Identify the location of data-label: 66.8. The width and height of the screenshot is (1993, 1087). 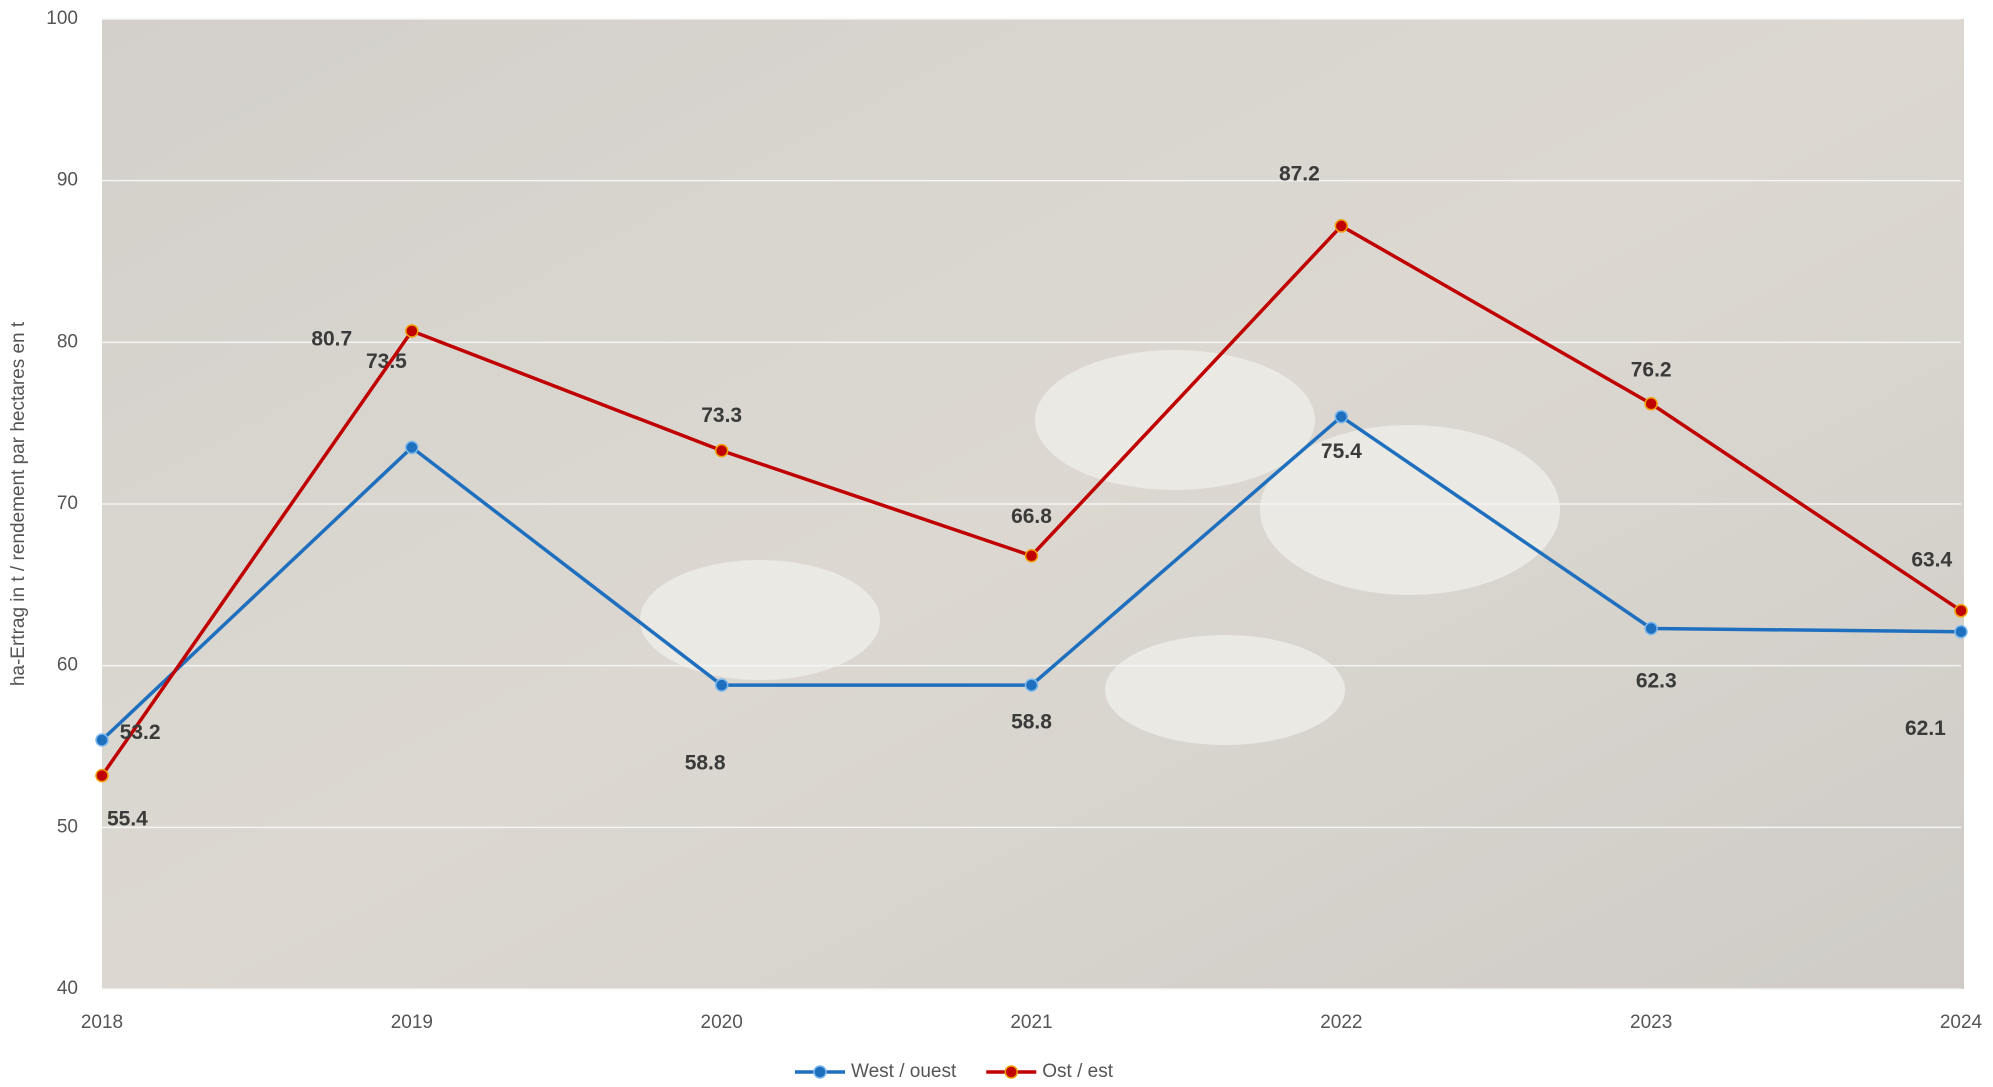
(1031, 516).